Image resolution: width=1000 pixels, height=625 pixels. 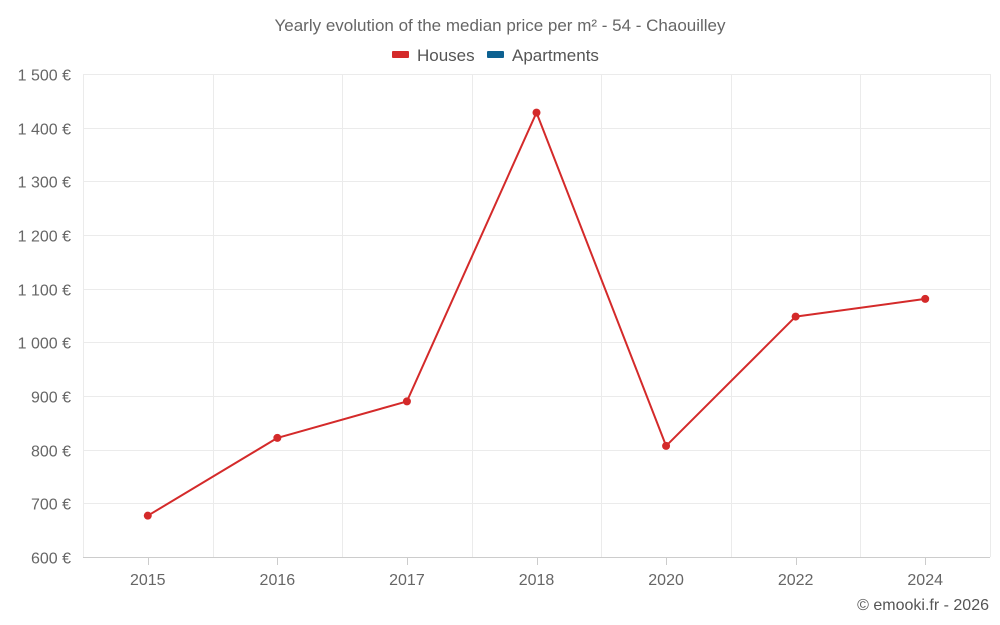 I want to click on x-tick-label: 2015, so click(x=148, y=580).